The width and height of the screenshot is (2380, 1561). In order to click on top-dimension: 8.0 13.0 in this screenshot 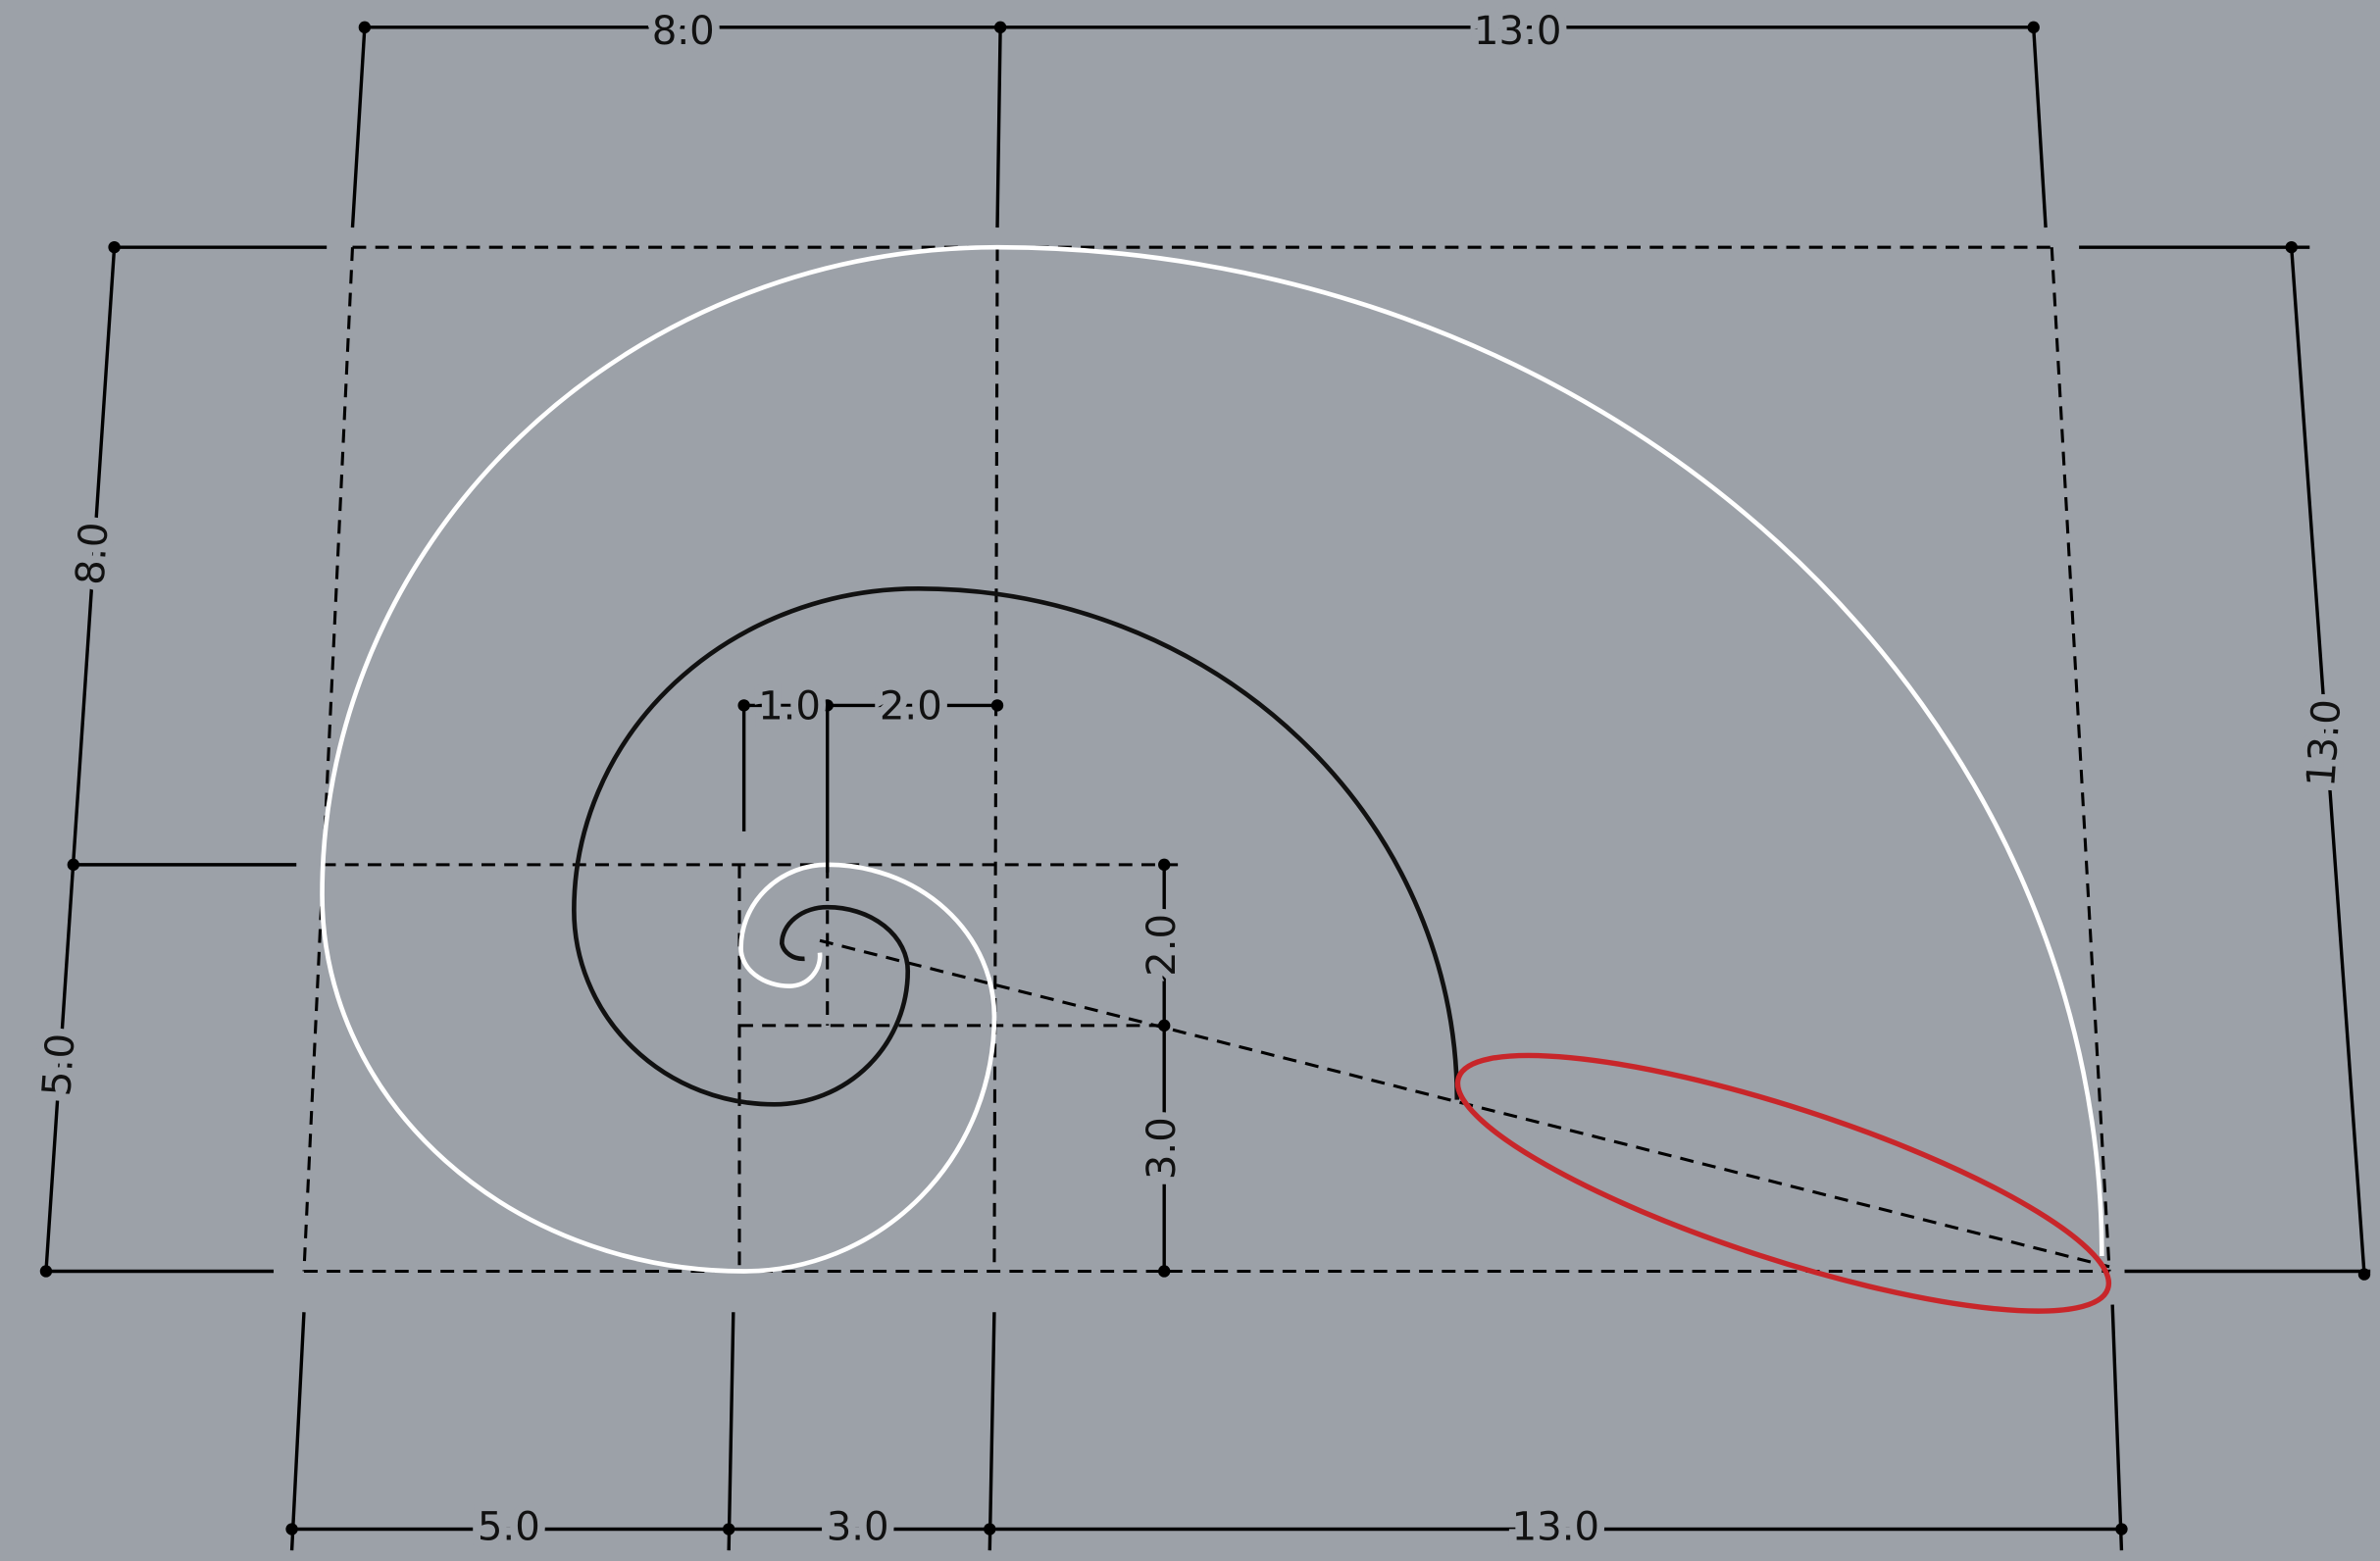, I will do `click(1199, 114)`.